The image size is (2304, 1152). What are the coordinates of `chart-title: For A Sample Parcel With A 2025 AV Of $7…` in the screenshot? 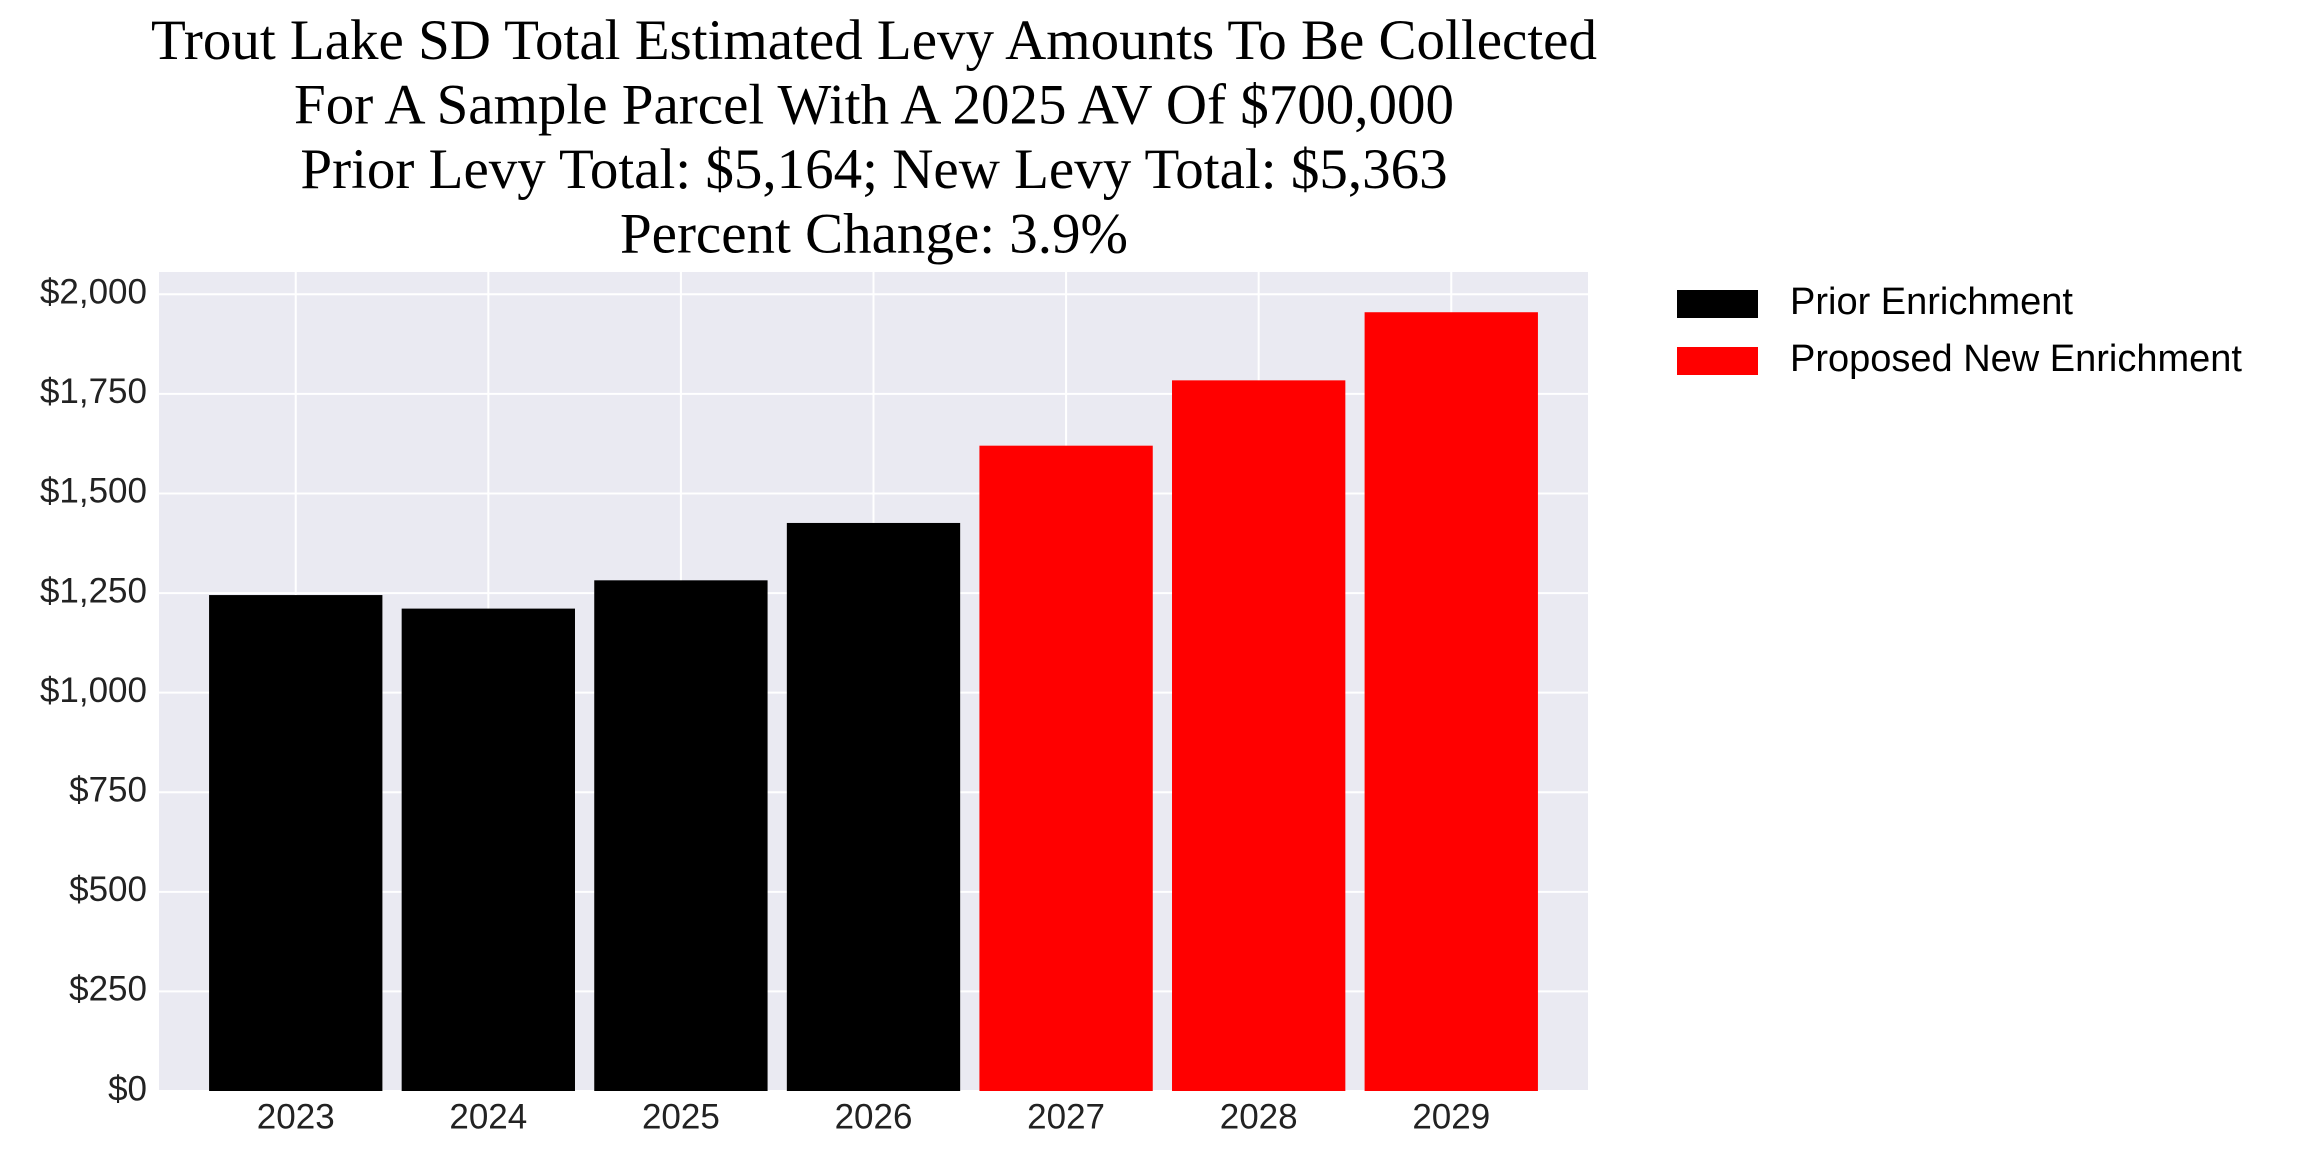 It's located at (874, 105).